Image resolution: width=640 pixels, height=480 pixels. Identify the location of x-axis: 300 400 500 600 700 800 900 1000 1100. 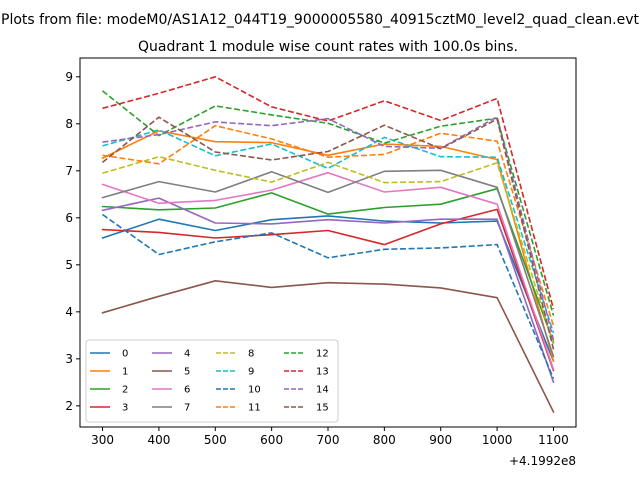
(330, 437).